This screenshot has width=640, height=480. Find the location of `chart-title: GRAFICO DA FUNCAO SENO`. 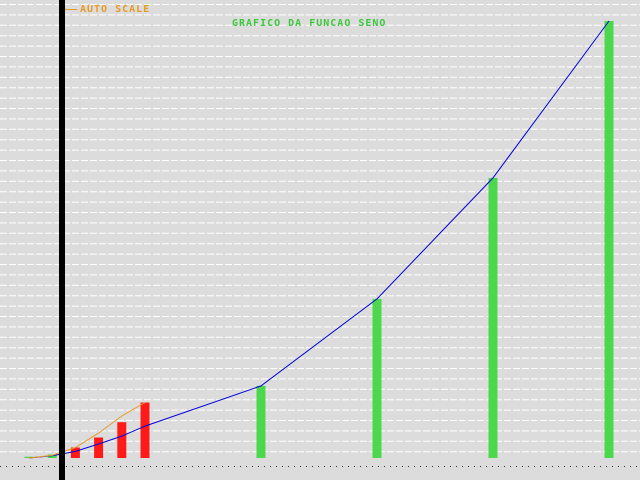

chart-title: GRAFICO DA FUNCAO SENO is located at coordinates (309, 23).